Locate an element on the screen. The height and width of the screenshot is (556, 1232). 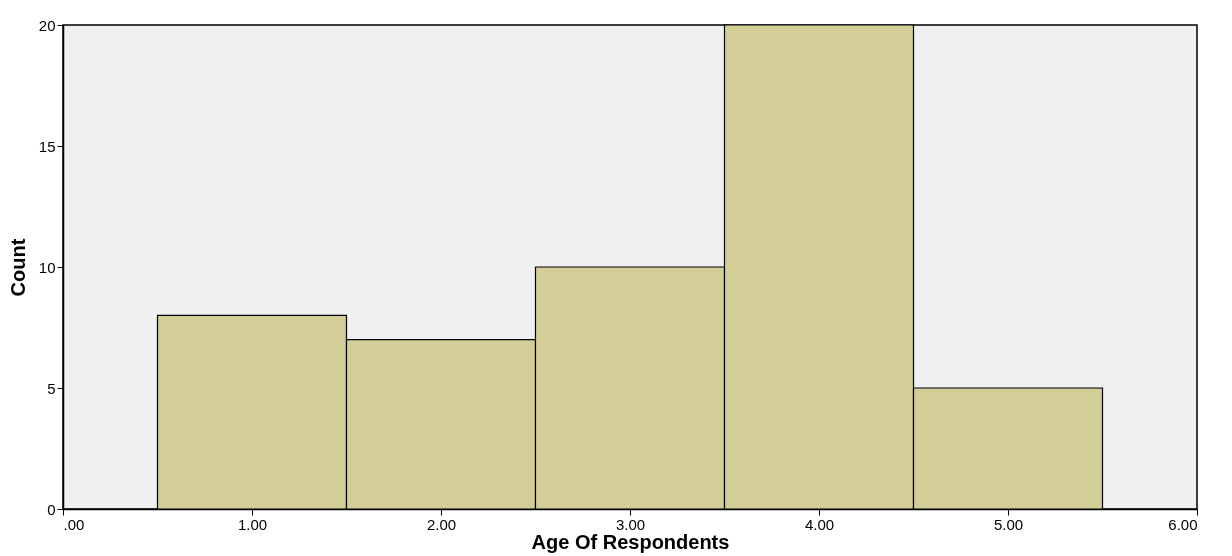
x-tick-label: 5.00 is located at coordinates (1008, 524).